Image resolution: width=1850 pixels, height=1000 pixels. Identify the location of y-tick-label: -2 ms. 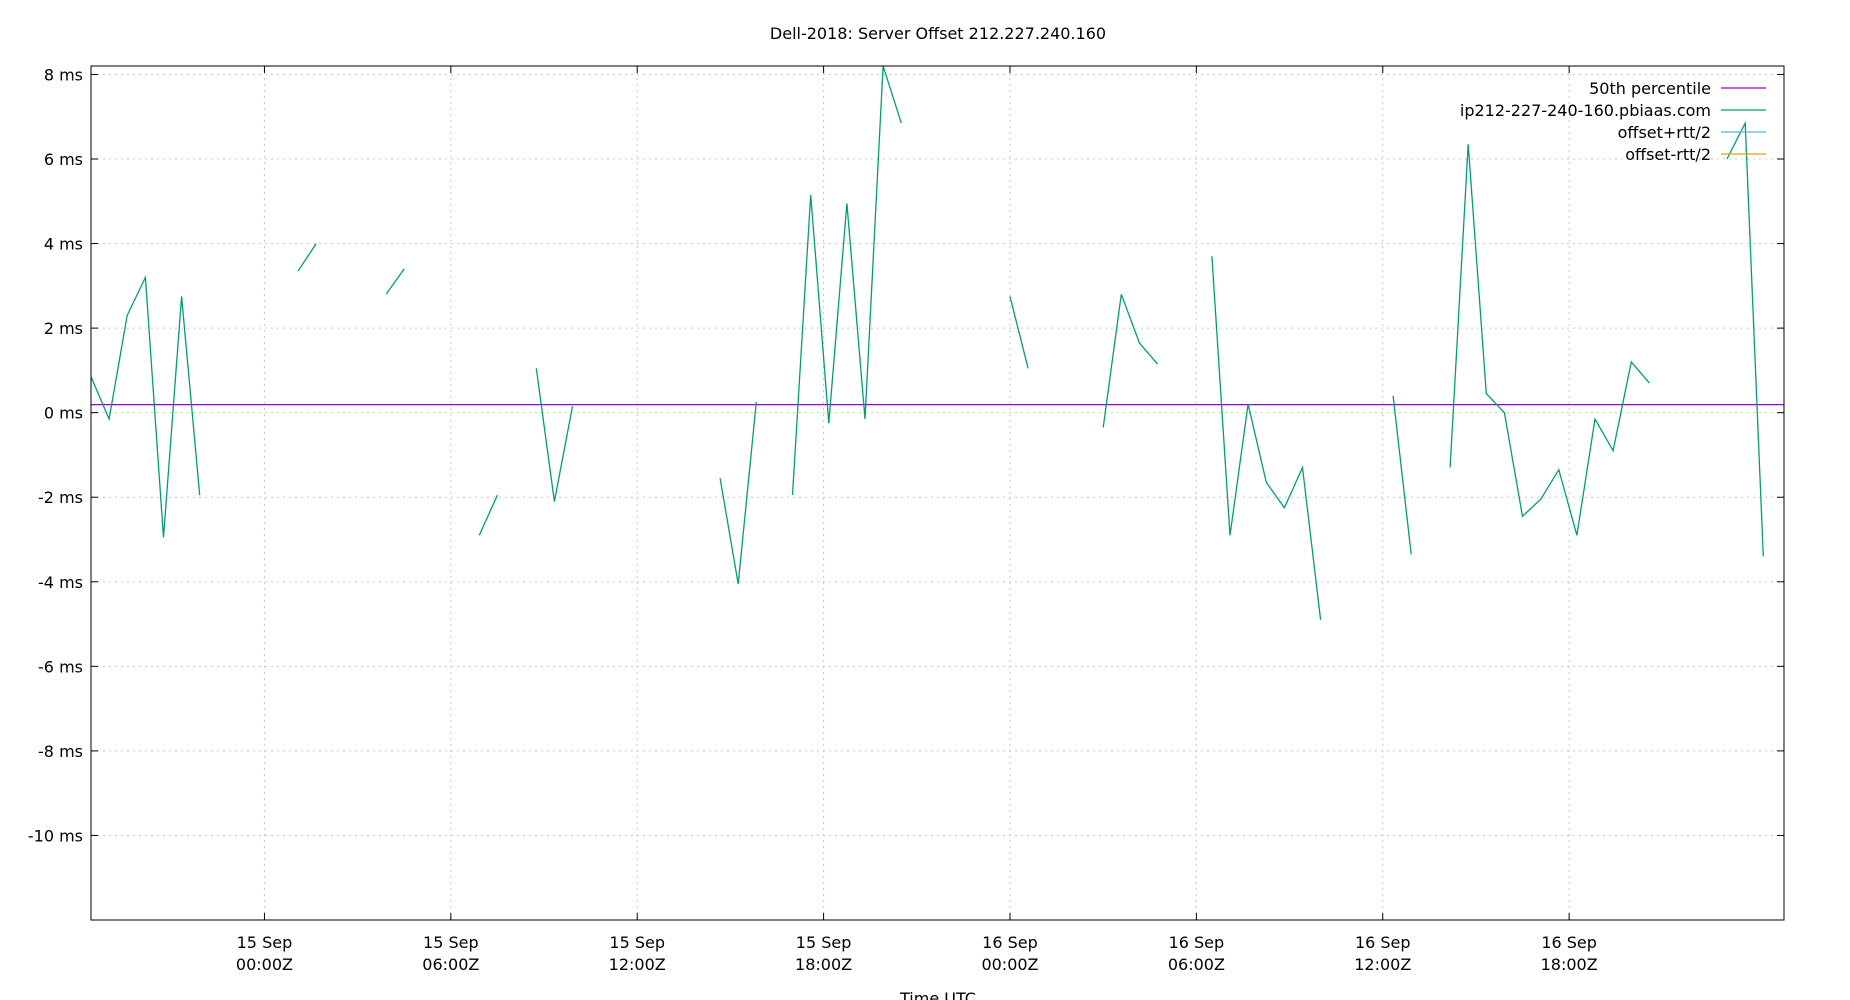
(60, 497).